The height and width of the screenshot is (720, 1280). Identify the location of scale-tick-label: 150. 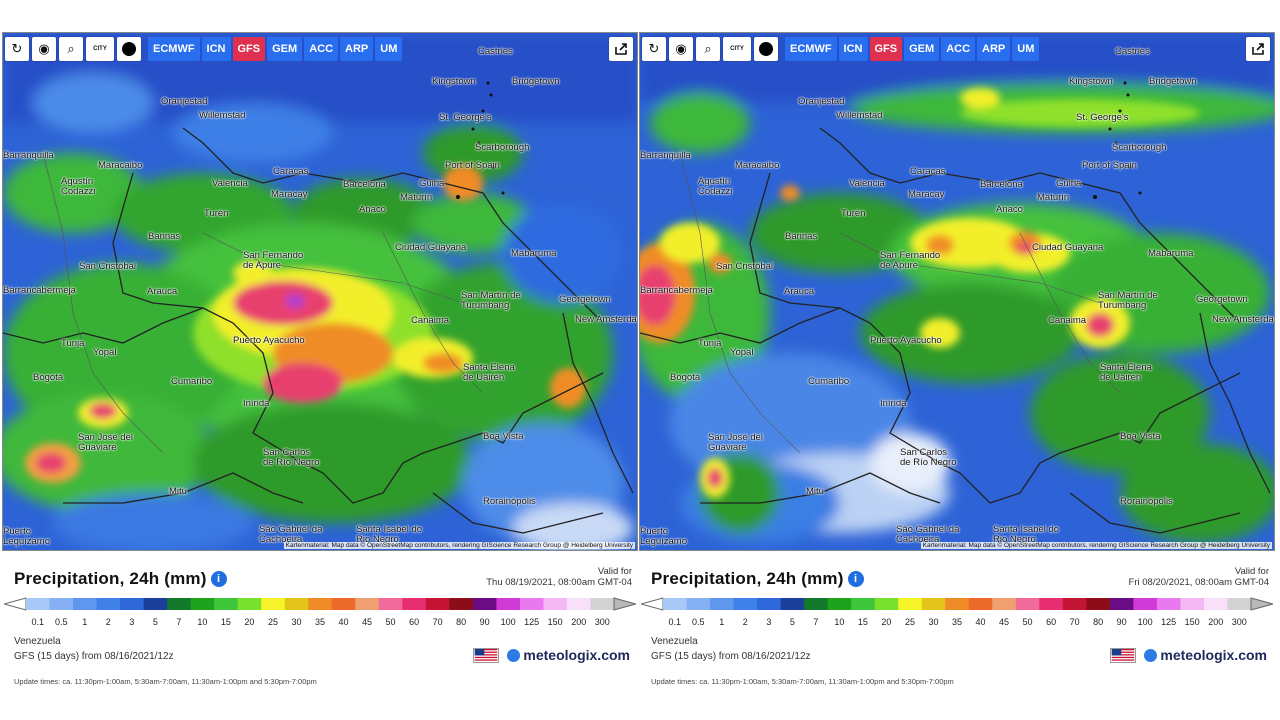
(555, 622).